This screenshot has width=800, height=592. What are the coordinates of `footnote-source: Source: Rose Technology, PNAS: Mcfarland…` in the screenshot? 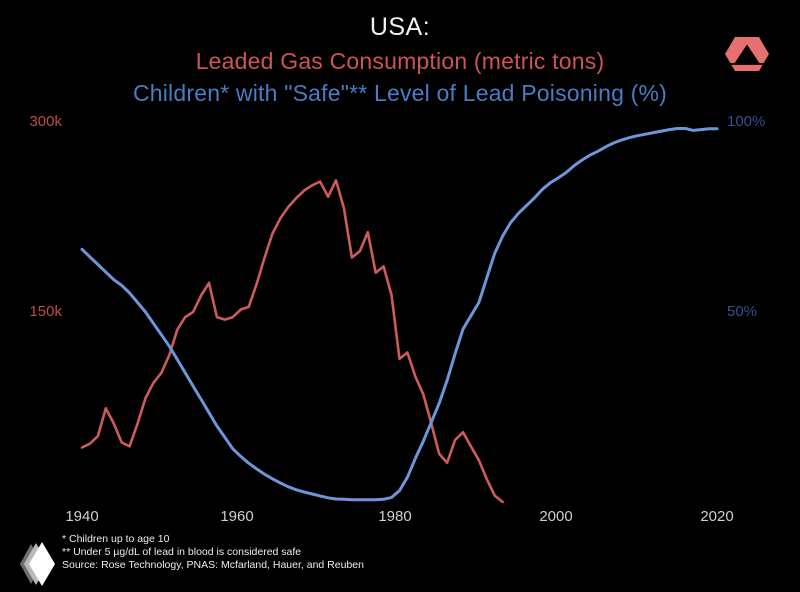 It's located at (213, 565).